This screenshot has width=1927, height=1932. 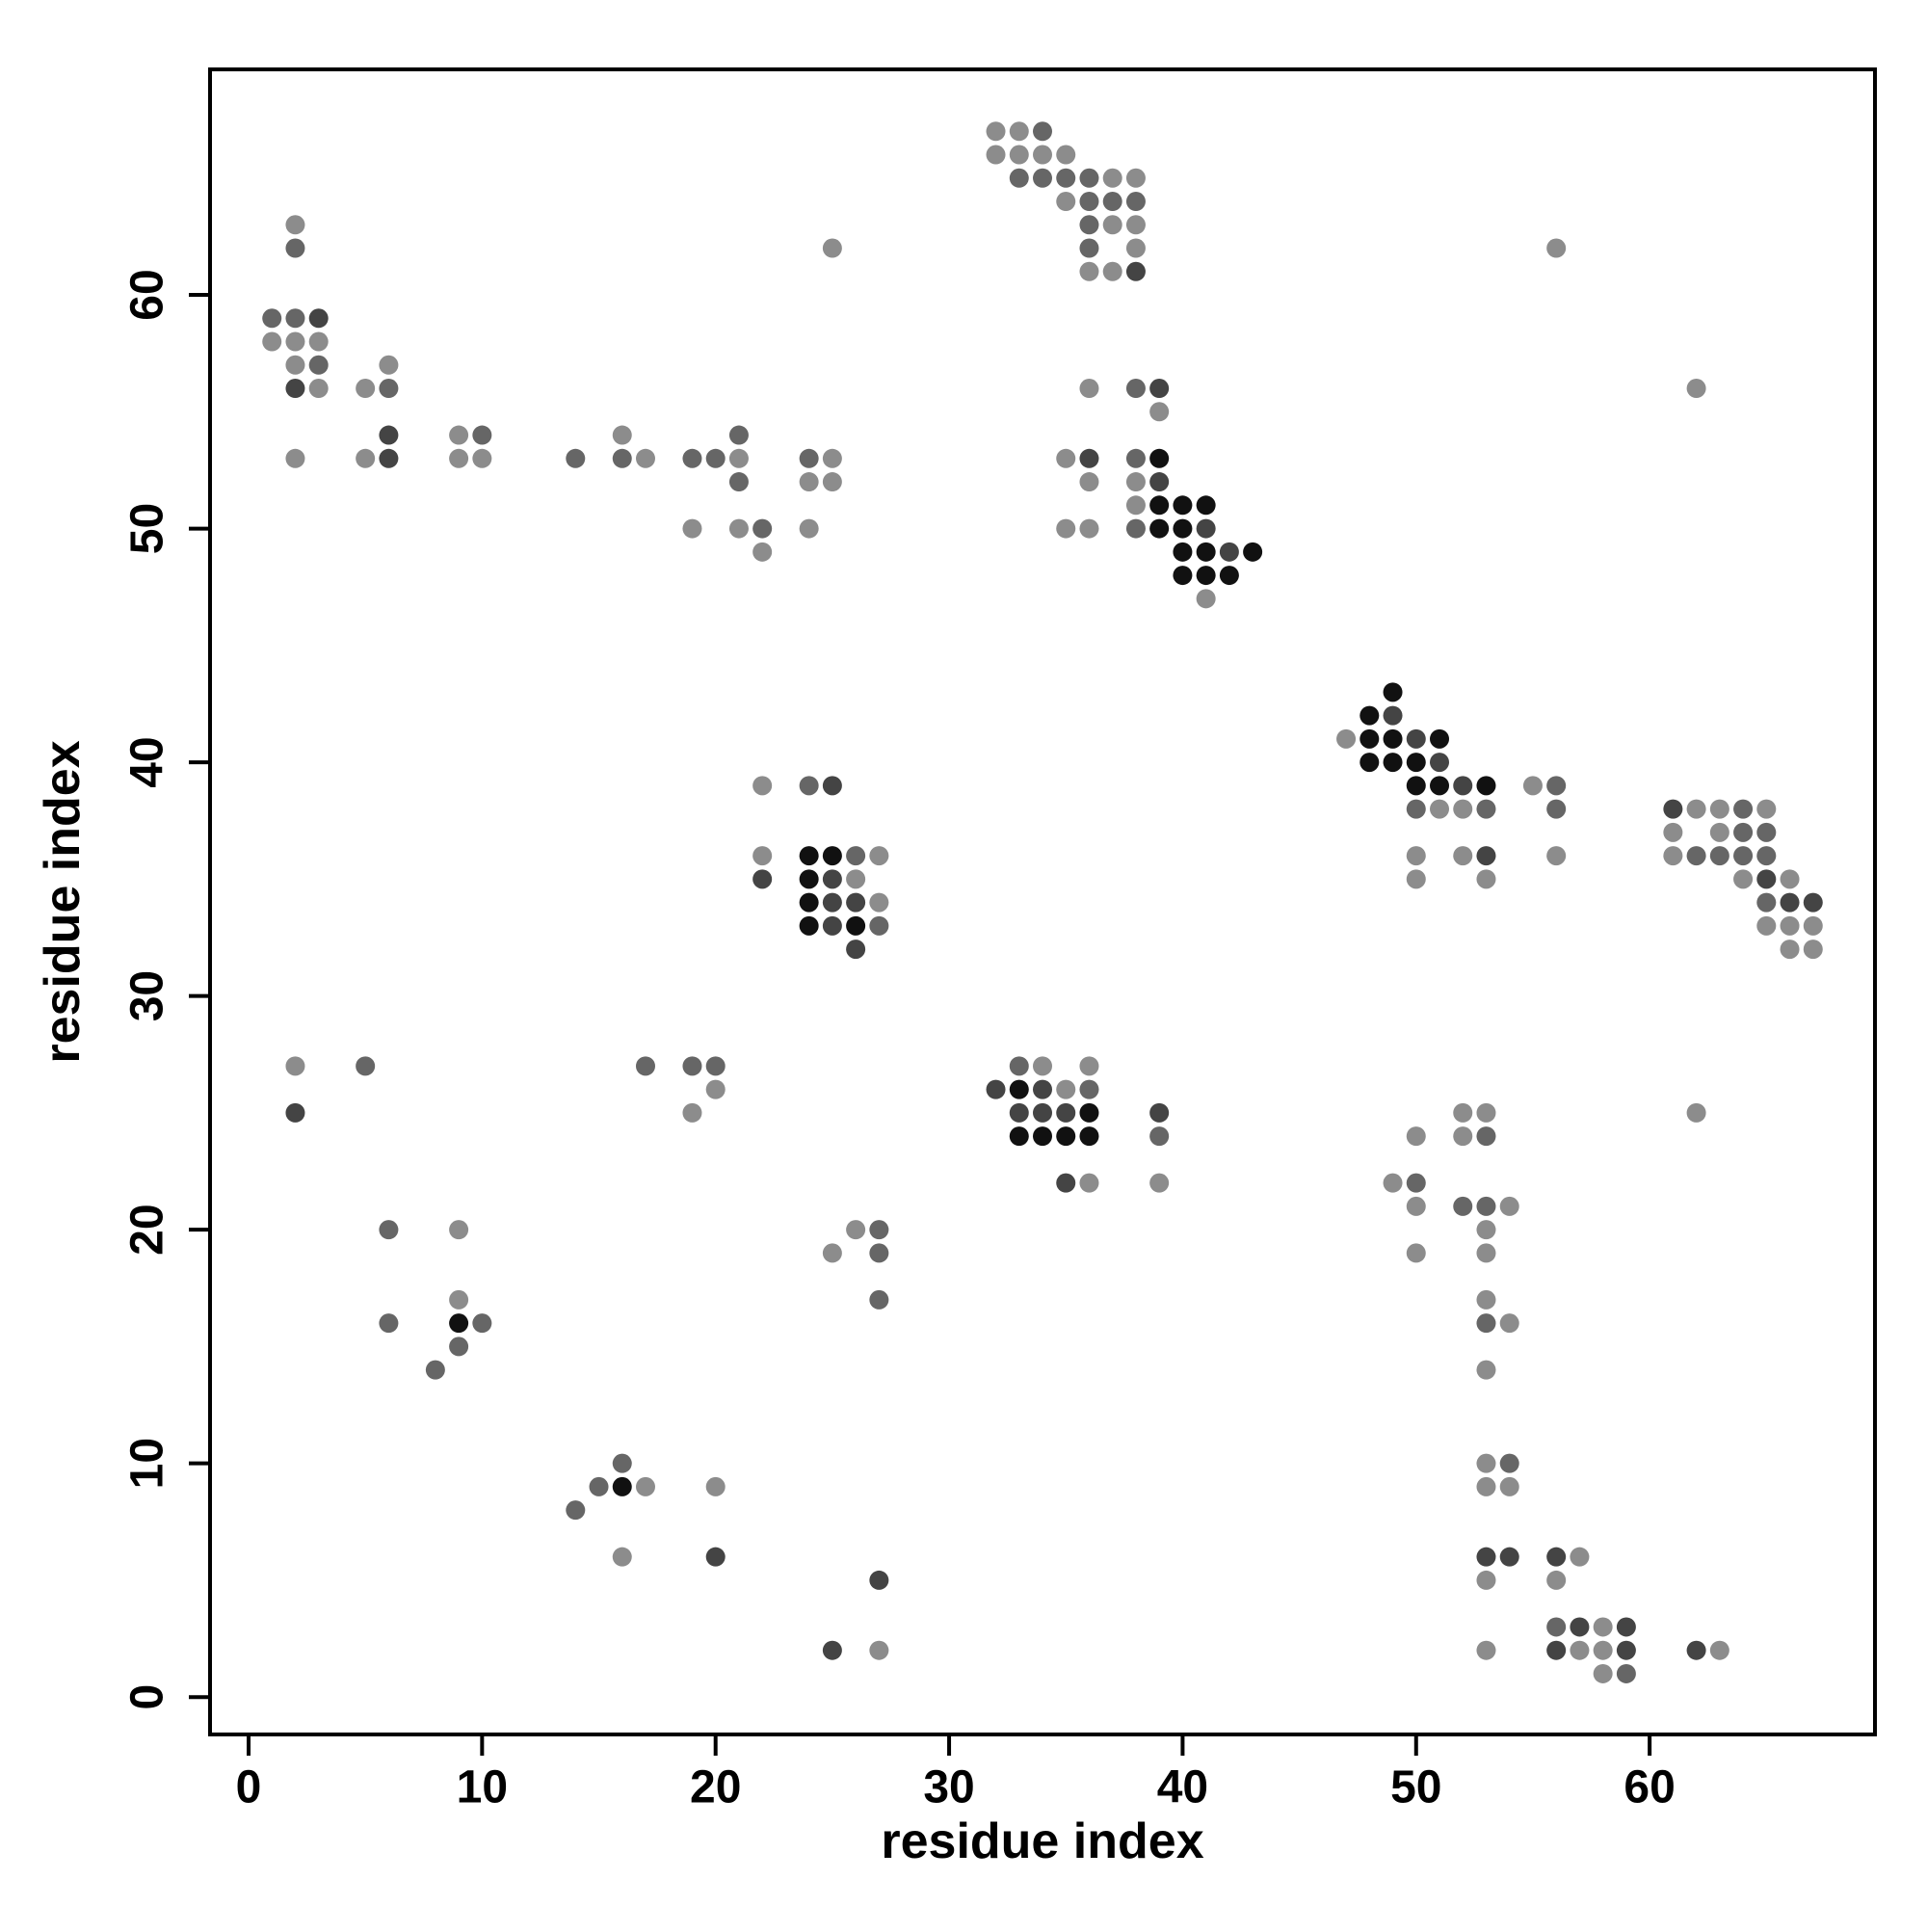 I want to click on y-axis-title: residue index, so click(x=63, y=901).